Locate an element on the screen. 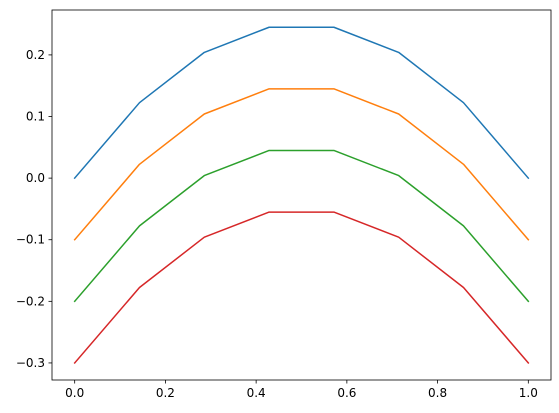 The image size is (559, 413). y-tick-label: −0.3 is located at coordinates (30, 363).